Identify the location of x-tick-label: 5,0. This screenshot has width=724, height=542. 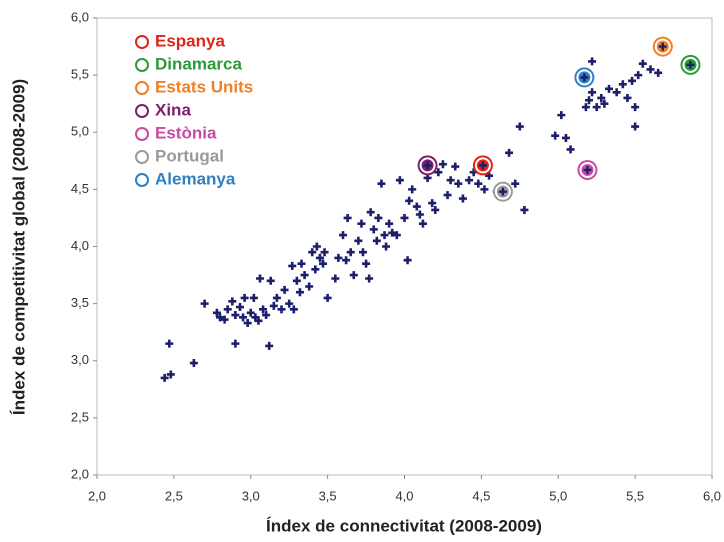
(558, 495).